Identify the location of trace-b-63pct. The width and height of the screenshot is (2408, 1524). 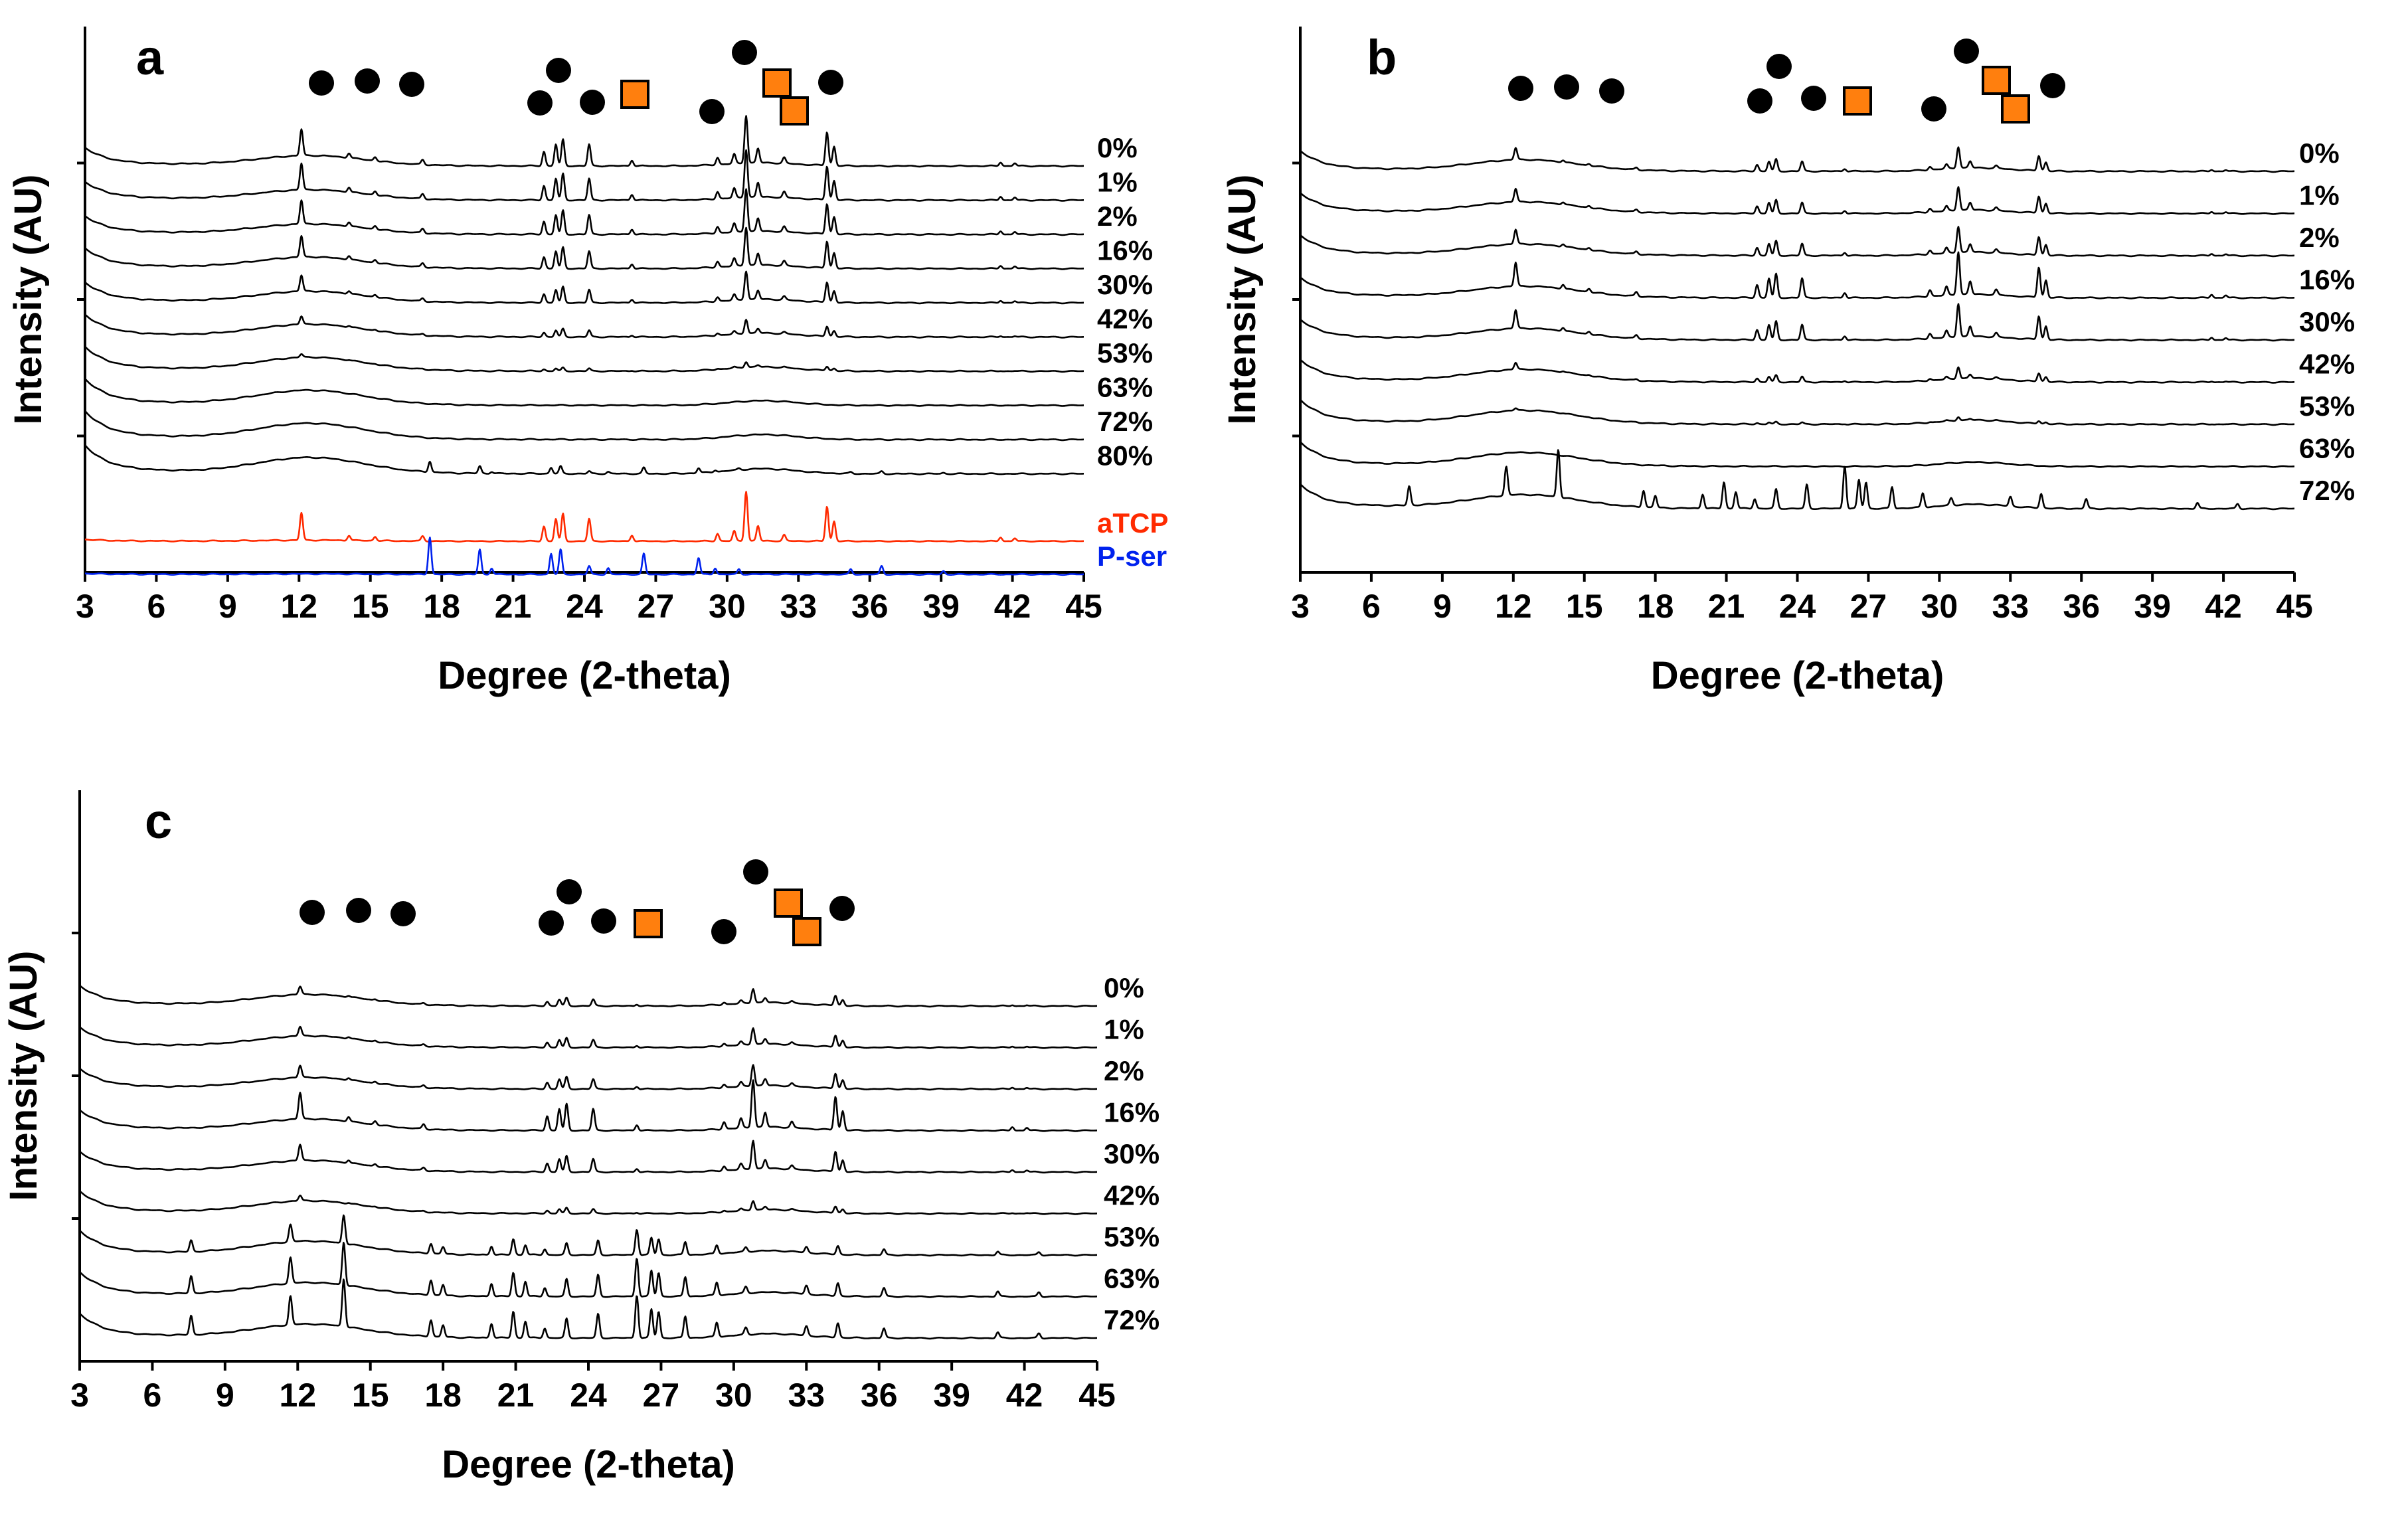
(1797, 454).